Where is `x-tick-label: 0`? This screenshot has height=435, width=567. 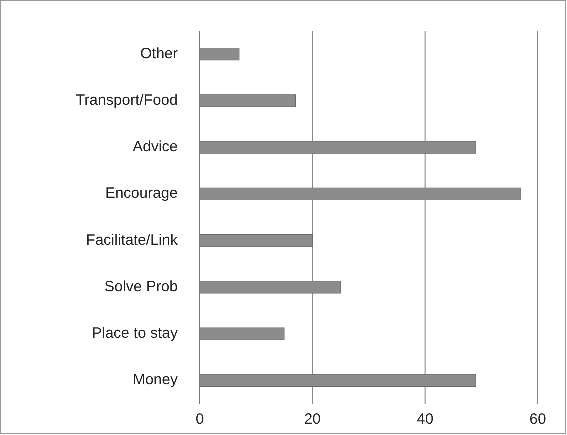 x-tick-label: 0 is located at coordinates (200, 419).